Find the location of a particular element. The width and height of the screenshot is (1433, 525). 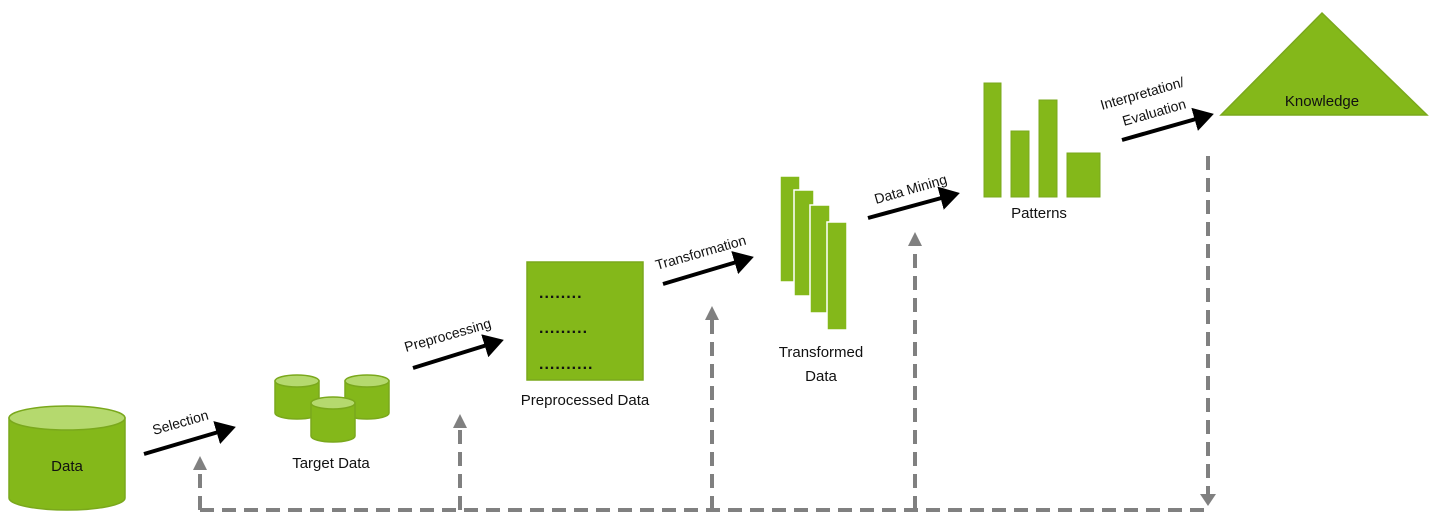

preprocessed-data-label: Preprocessed Data is located at coordinates (585, 400).